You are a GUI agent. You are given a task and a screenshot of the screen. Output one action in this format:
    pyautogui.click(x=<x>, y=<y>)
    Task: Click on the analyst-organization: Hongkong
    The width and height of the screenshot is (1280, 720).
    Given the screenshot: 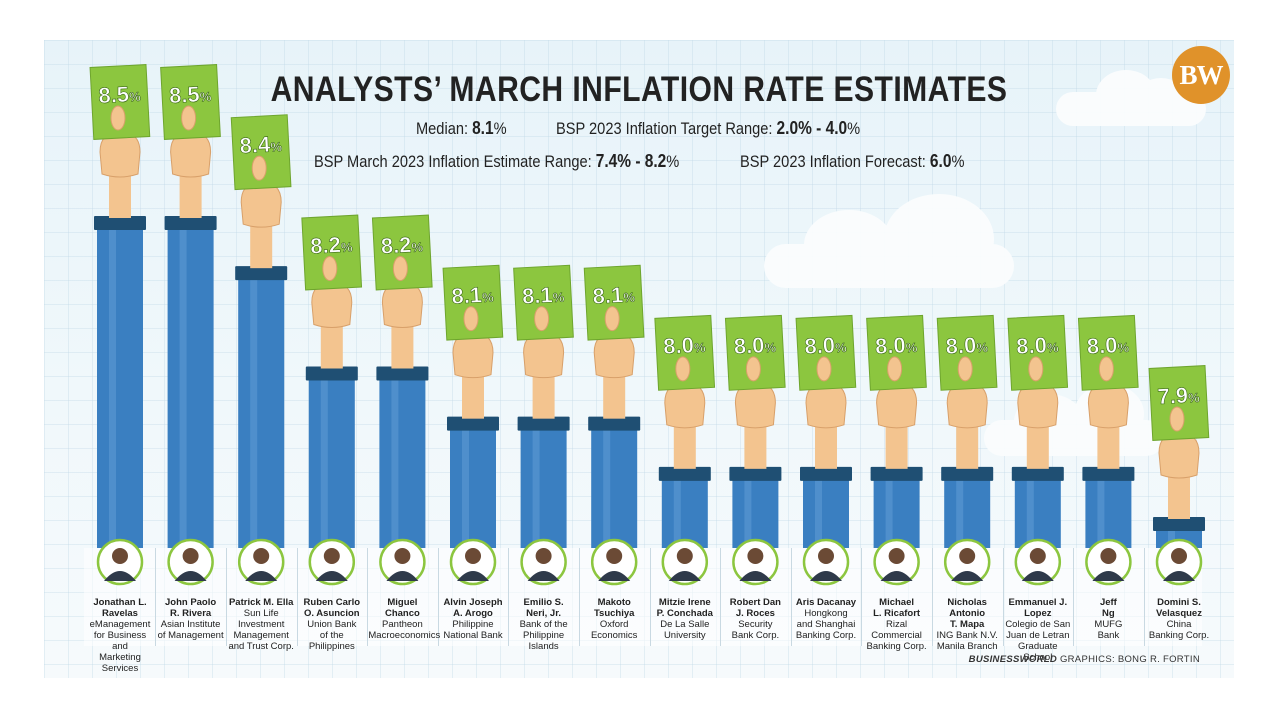 What is the action you would take?
    pyautogui.click(x=826, y=613)
    